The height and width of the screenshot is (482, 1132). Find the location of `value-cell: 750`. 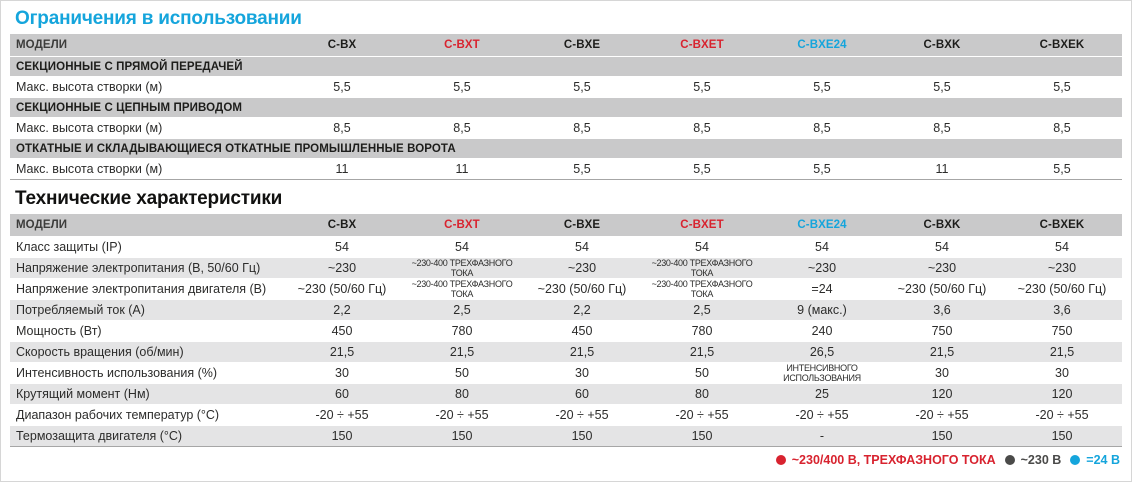

value-cell: 750 is located at coordinates (942, 331).